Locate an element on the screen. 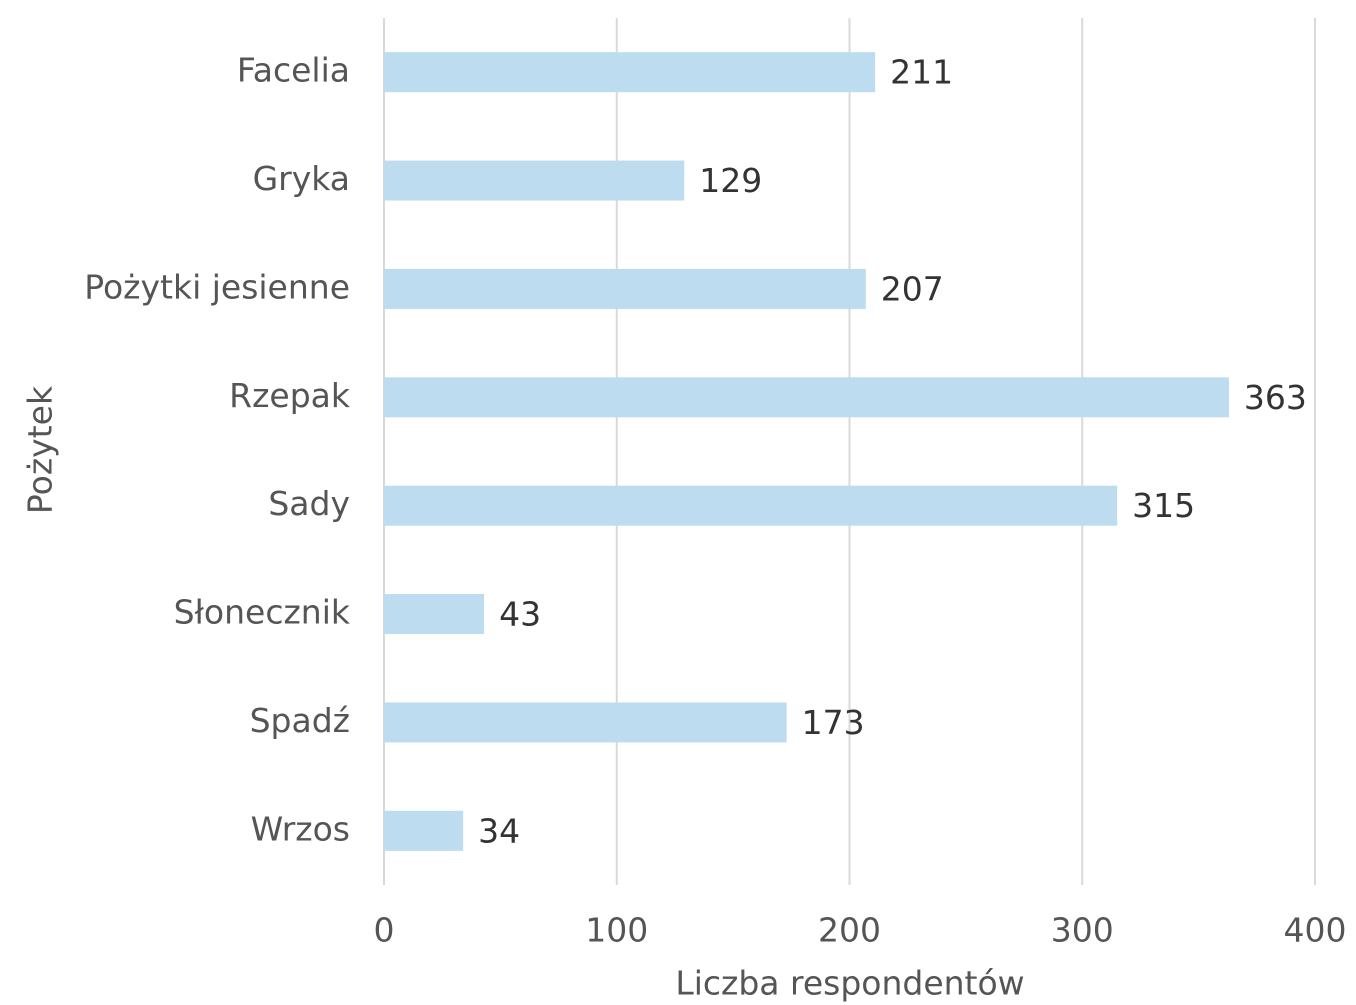 The image size is (1356, 1005). y-axis-title: Pożytek is located at coordinates (40, 449).